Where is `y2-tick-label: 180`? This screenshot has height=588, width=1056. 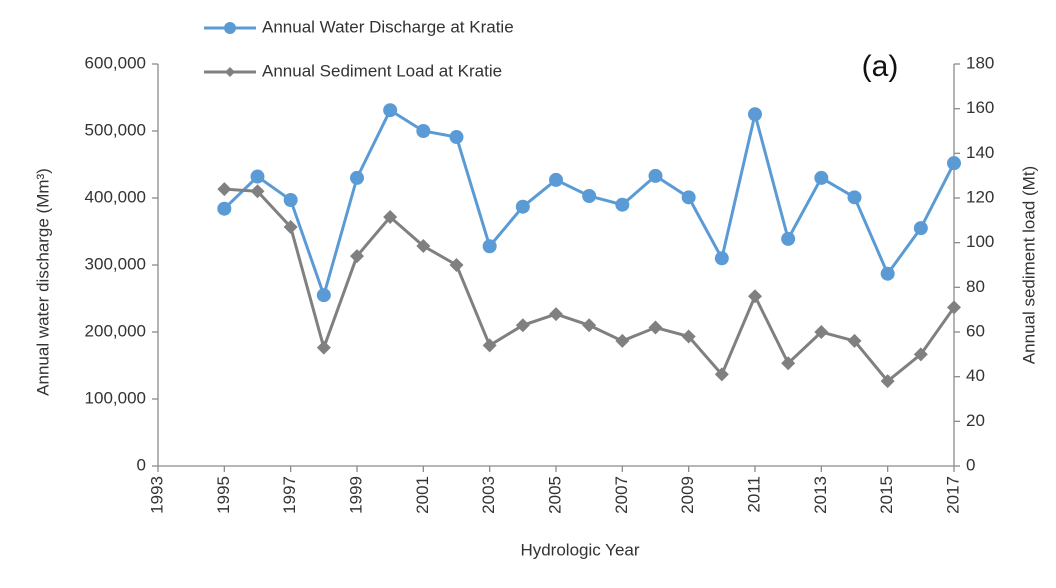
y2-tick-label: 180 is located at coordinates (980, 62).